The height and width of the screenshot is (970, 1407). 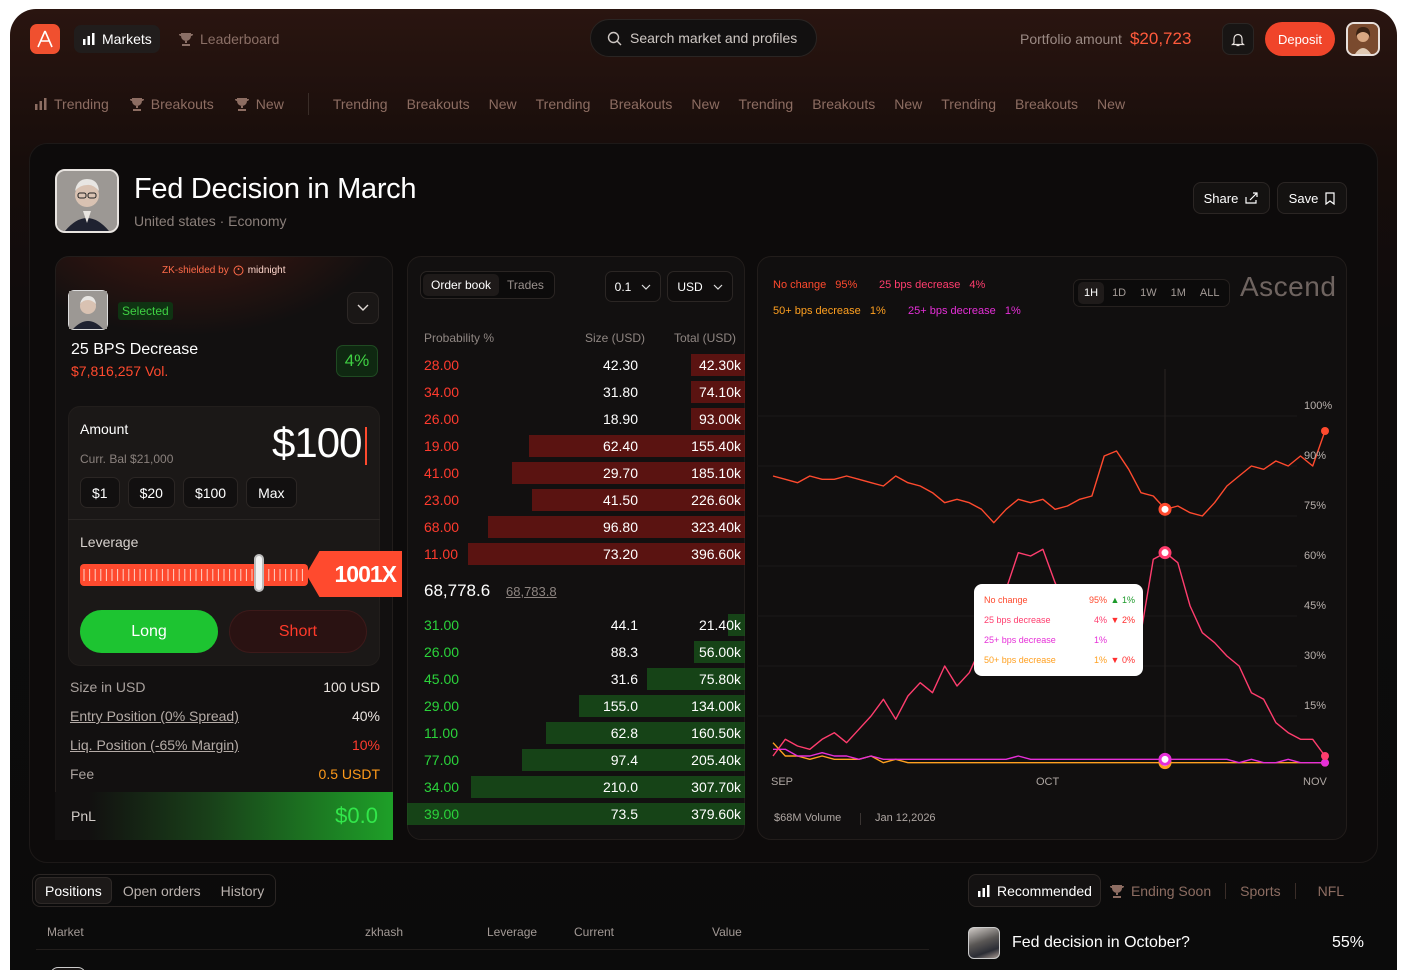 What do you see at coordinates (1312, 198) in the screenshot?
I see `save-button: Save` at bounding box center [1312, 198].